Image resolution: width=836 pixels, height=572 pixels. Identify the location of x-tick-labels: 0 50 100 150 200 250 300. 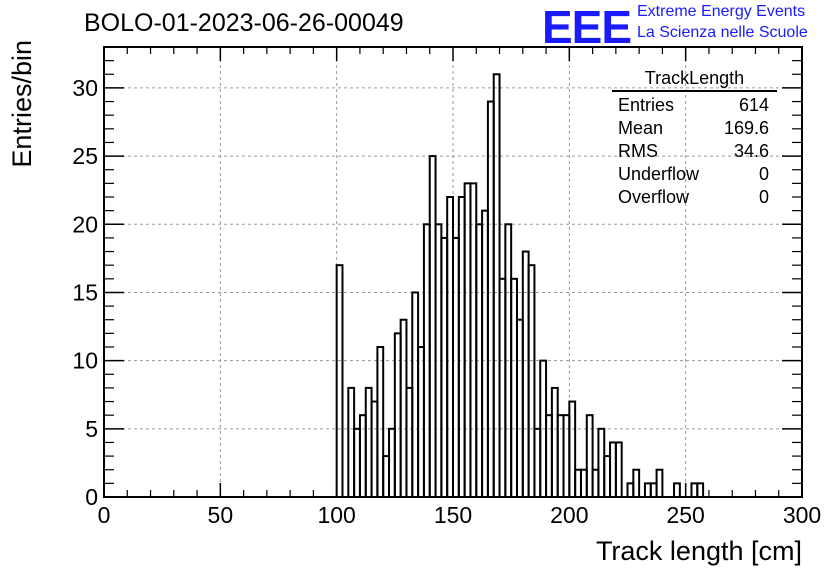
(460, 515).